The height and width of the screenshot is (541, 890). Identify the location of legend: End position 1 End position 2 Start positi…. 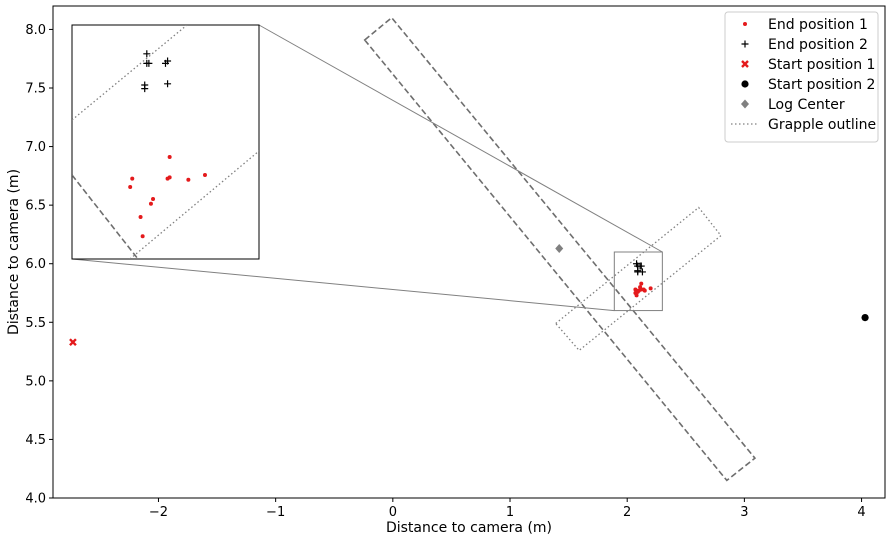
(801, 77).